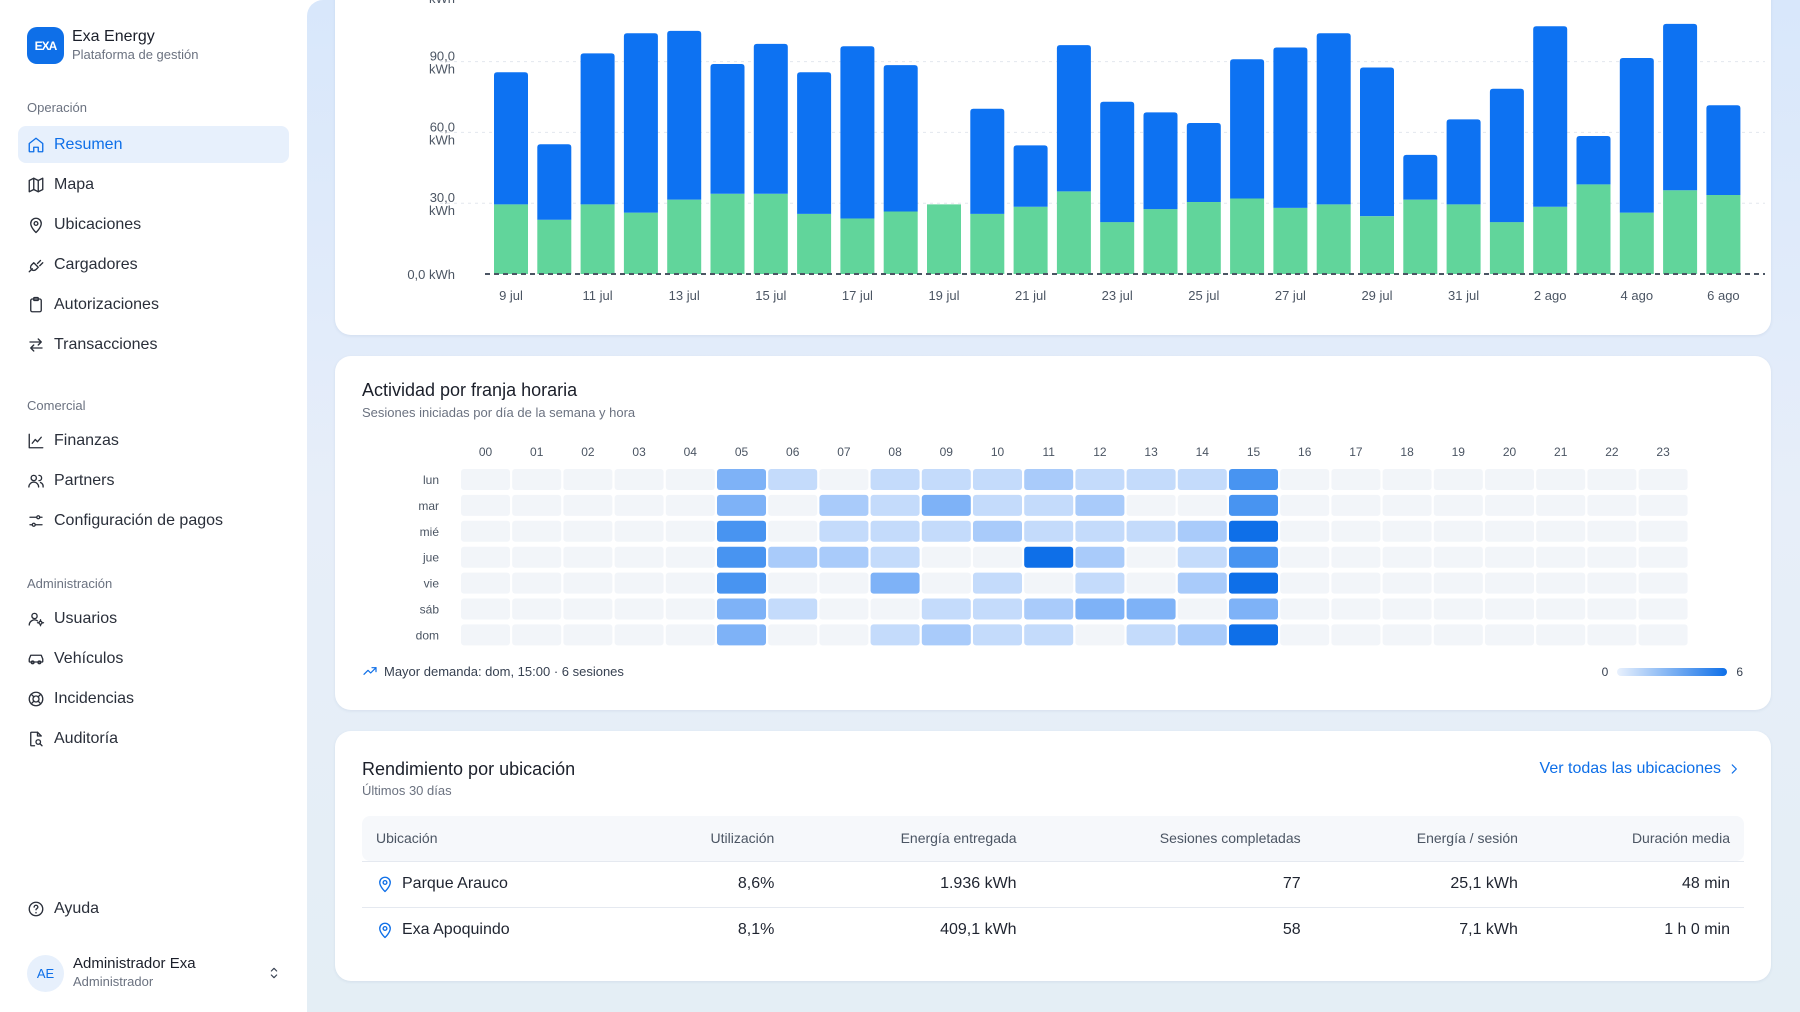  I want to click on x-tick-label: 19 jul, so click(943, 295).